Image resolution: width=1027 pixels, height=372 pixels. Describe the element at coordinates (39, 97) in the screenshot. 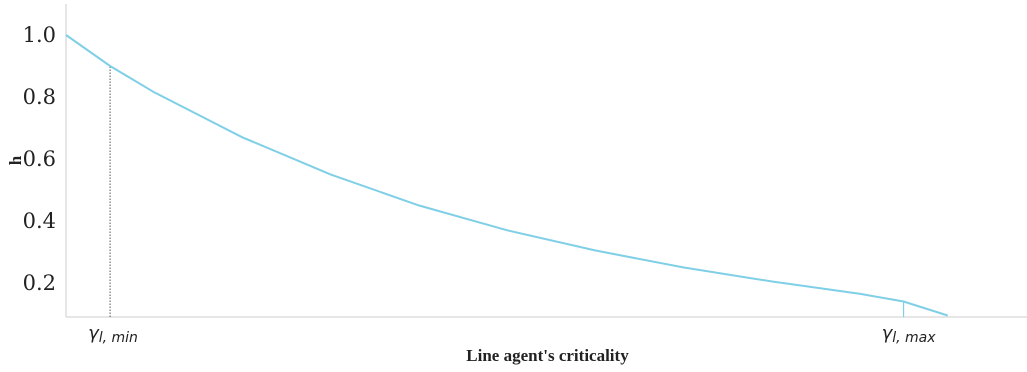

I see `y-tick-label: 0.8` at that location.